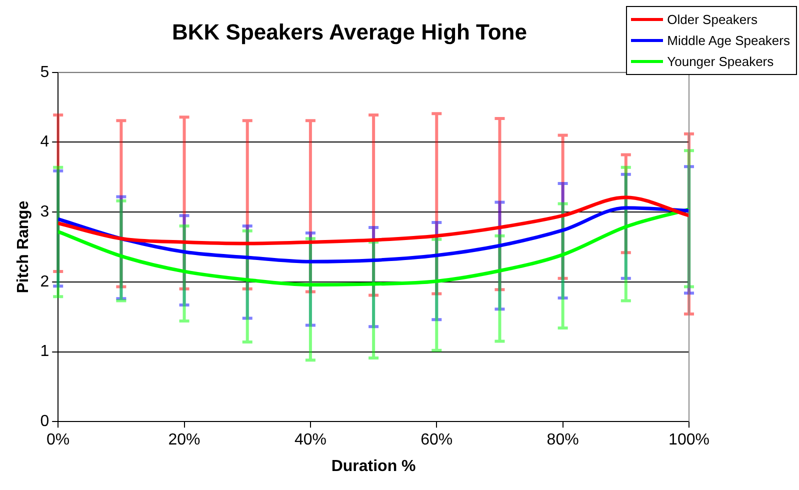 This screenshot has width=799, height=490. I want to click on y-tick-label: 0, so click(45, 421).